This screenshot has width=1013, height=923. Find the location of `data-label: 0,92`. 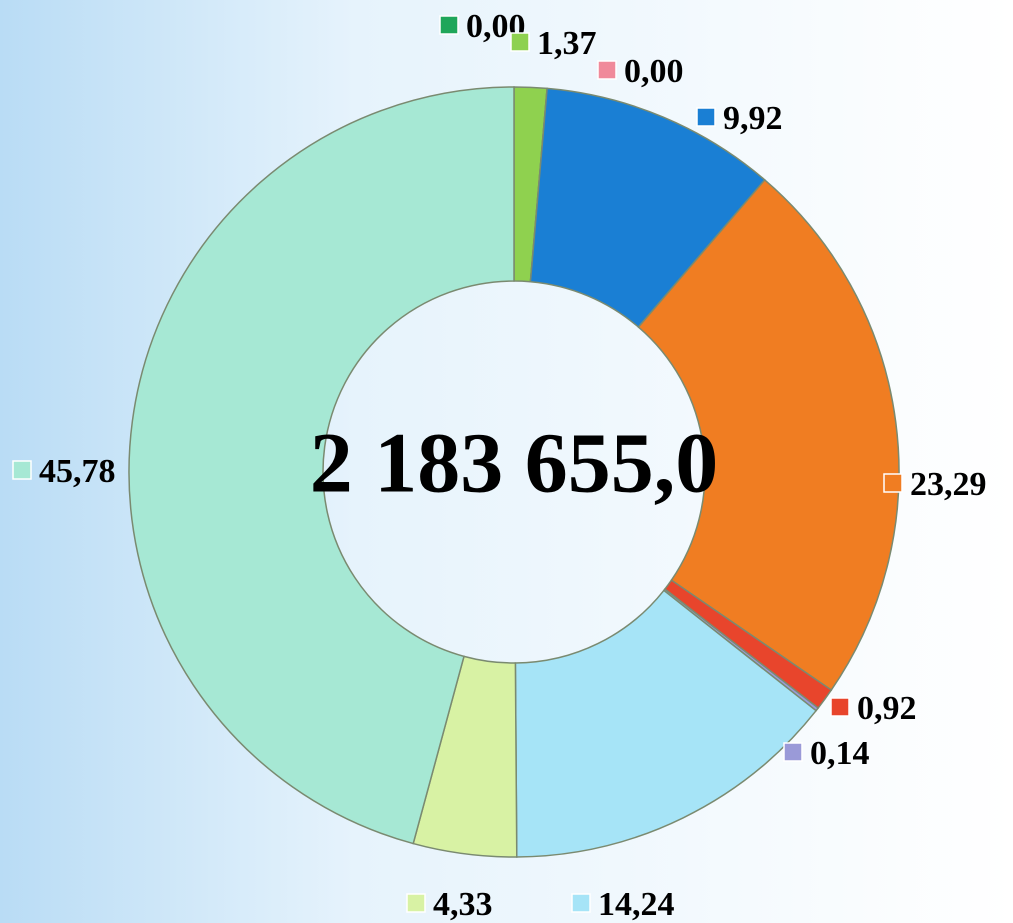

data-label: 0,92 is located at coordinates (887, 708).